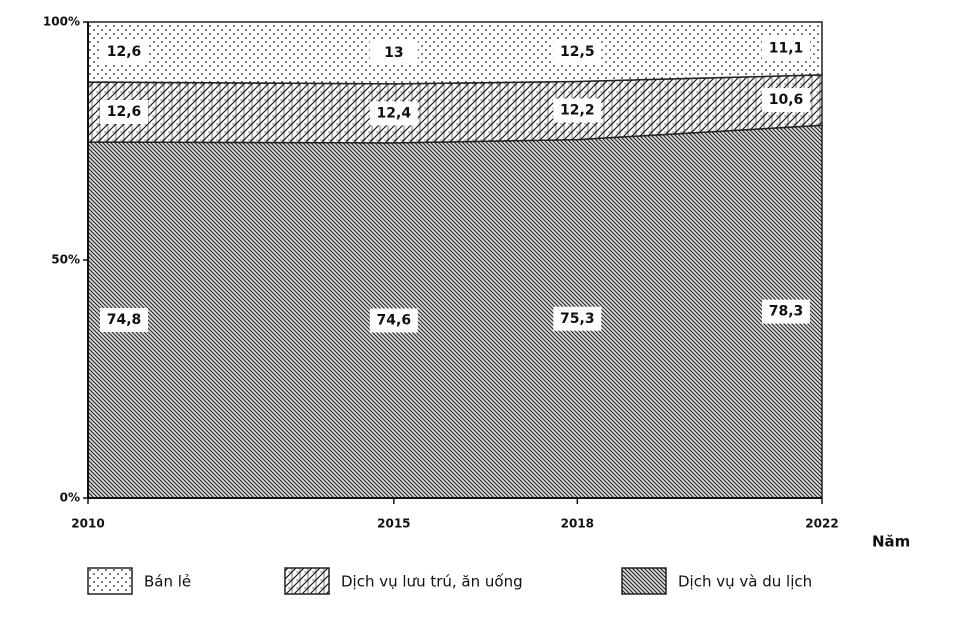 The image size is (958, 626). I want to click on value-label: 11,1, so click(786, 48).